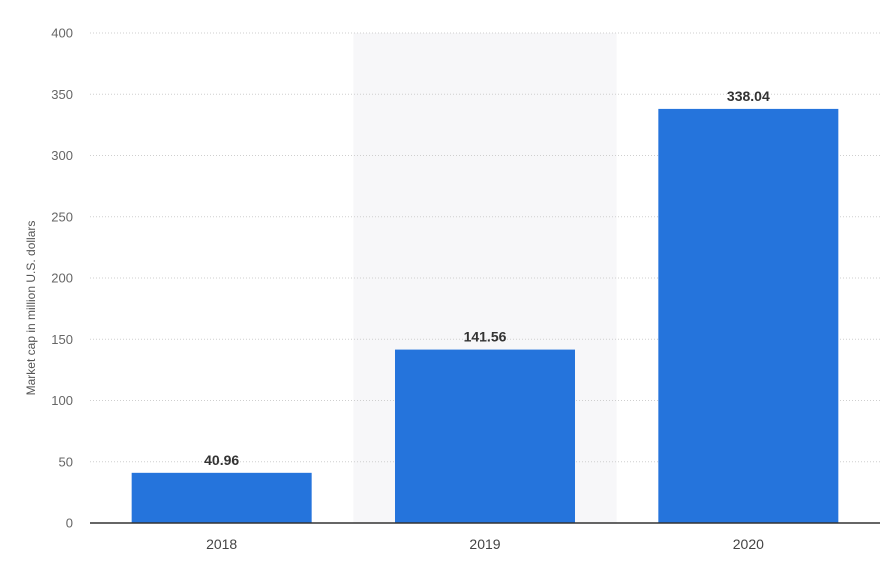 The height and width of the screenshot is (575, 888). I want to click on y-tick-label: 250, so click(62, 216).